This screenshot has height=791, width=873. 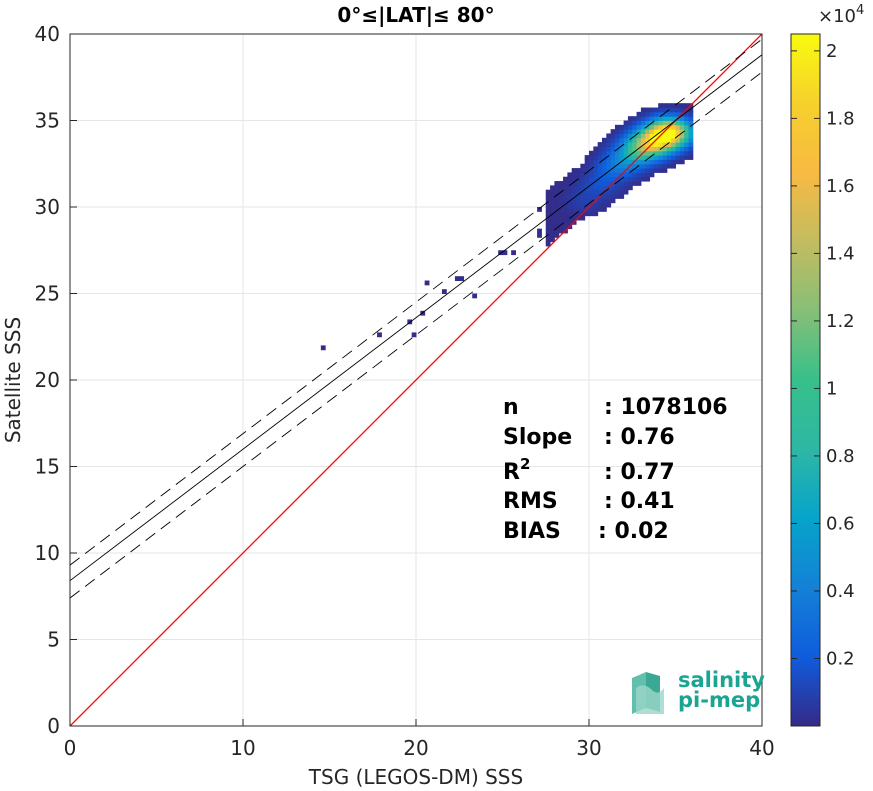 I want to click on stat-label: R2, so click(x=516, y=470).